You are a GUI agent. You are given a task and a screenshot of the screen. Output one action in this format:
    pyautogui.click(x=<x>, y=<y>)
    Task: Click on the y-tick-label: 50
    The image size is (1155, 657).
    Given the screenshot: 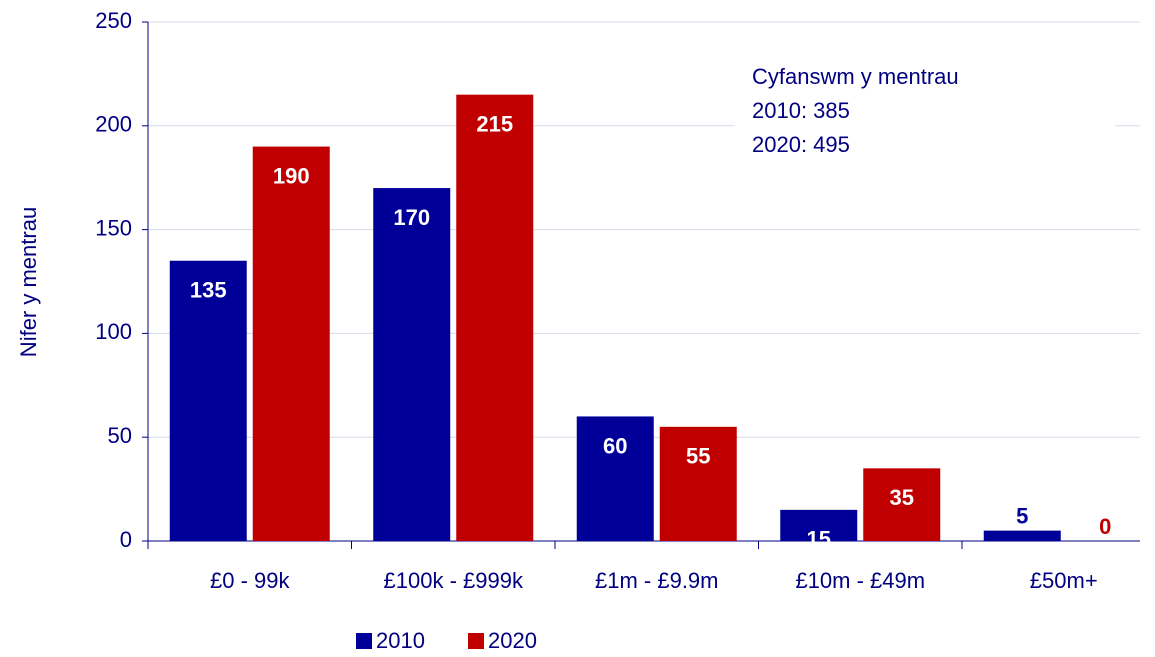 What is the action you would take?
    pyautogui.click(x=120, y=435)
    